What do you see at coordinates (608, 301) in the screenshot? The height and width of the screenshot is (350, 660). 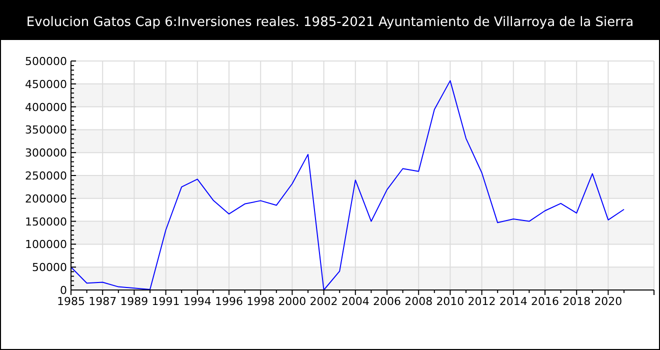 I see `x-tick-label: 2020` at bounding box center [608, 301].